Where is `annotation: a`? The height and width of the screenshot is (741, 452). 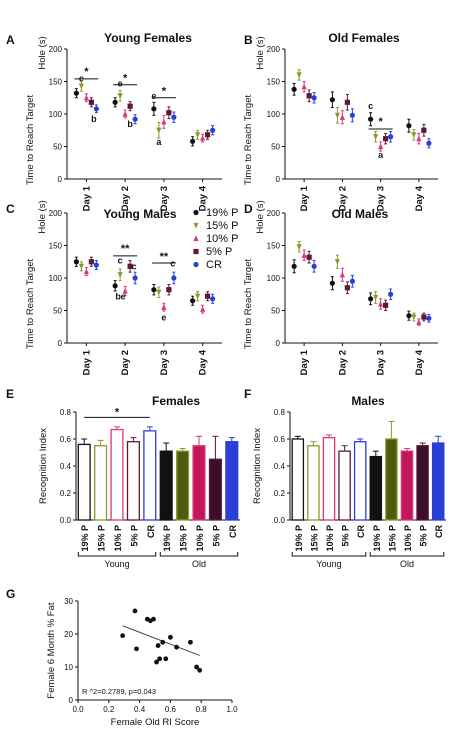
annotation: a is located at coordinates (159, 142).